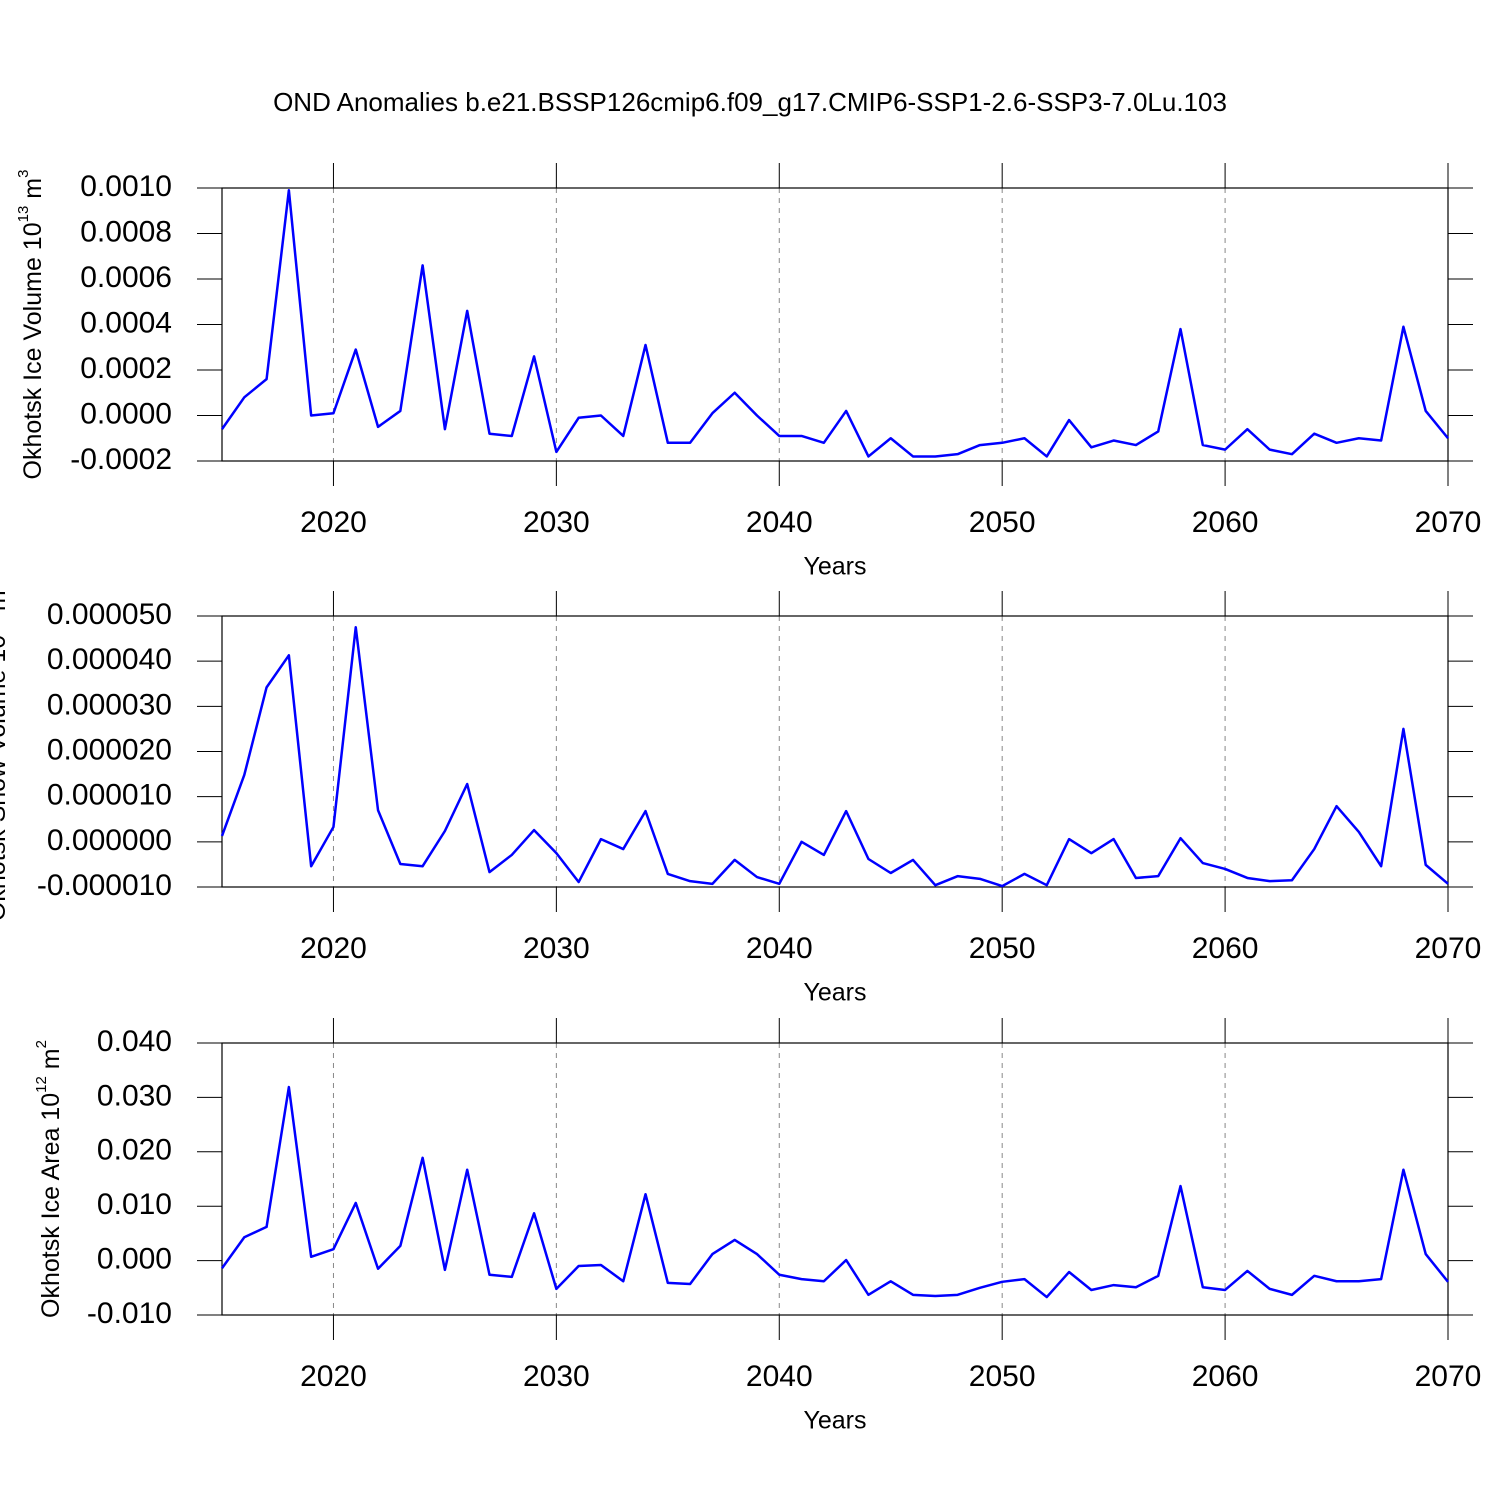  Describe the element at coordinates (109, 749) in the screenshot. I see `y-tick-label: 0.000020` at that location.